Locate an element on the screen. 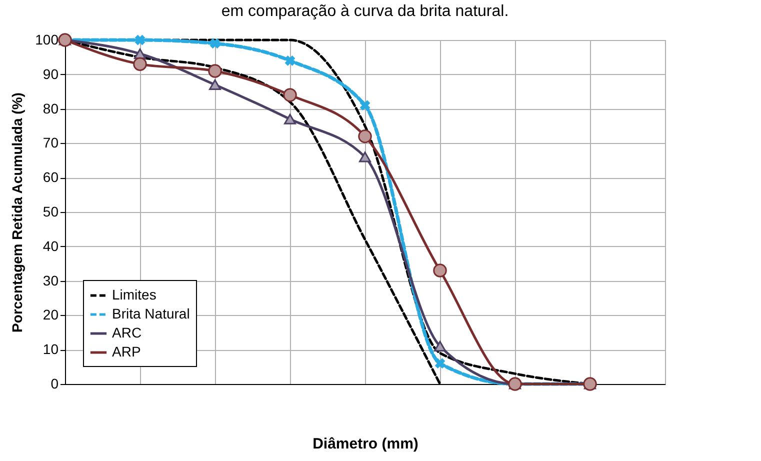 The height and width of the screenshot is (461, 761). legend-label: ARP is located at coordinates (126, 352).